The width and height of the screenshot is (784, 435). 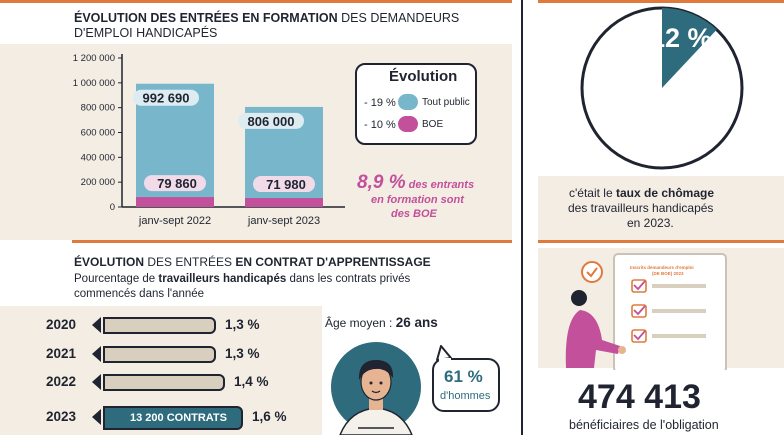 I want to click on unemployment-text-a: c'était le, so click(x=592, y=193).